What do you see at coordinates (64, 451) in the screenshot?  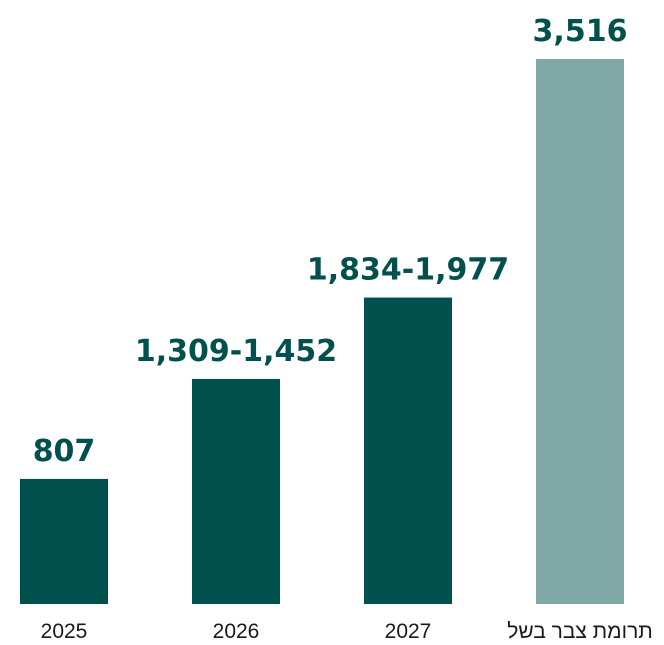 I see `value-label-1: 807` at bounding box center [64, 451].